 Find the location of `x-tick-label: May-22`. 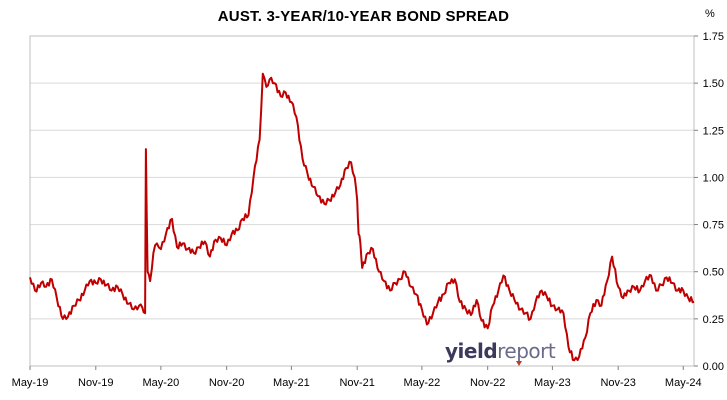

x-tick-label: May-22 is located at coordinates (422, 383).